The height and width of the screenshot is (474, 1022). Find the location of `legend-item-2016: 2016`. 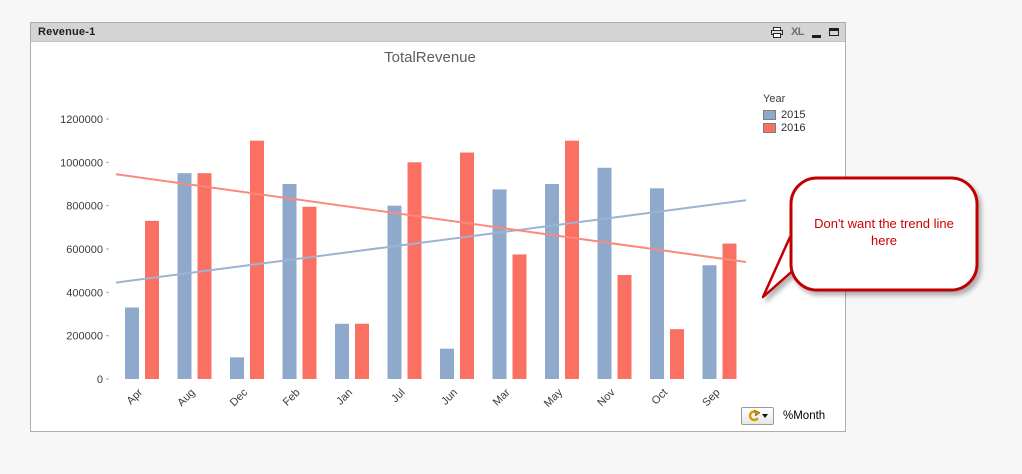

legend-item-2016: 2016 is located at coordinates (784, 127).